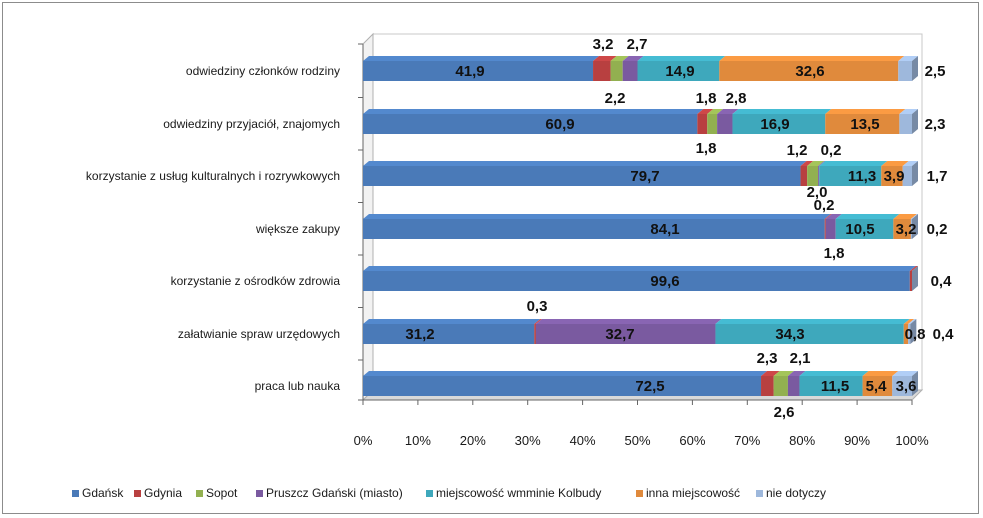 This screenshot has height=518, width=983. What do you see at coordinates (298, 386) in the screenshot?
I see `category-label: praca lub nauka` at bounding box center [298, 386].